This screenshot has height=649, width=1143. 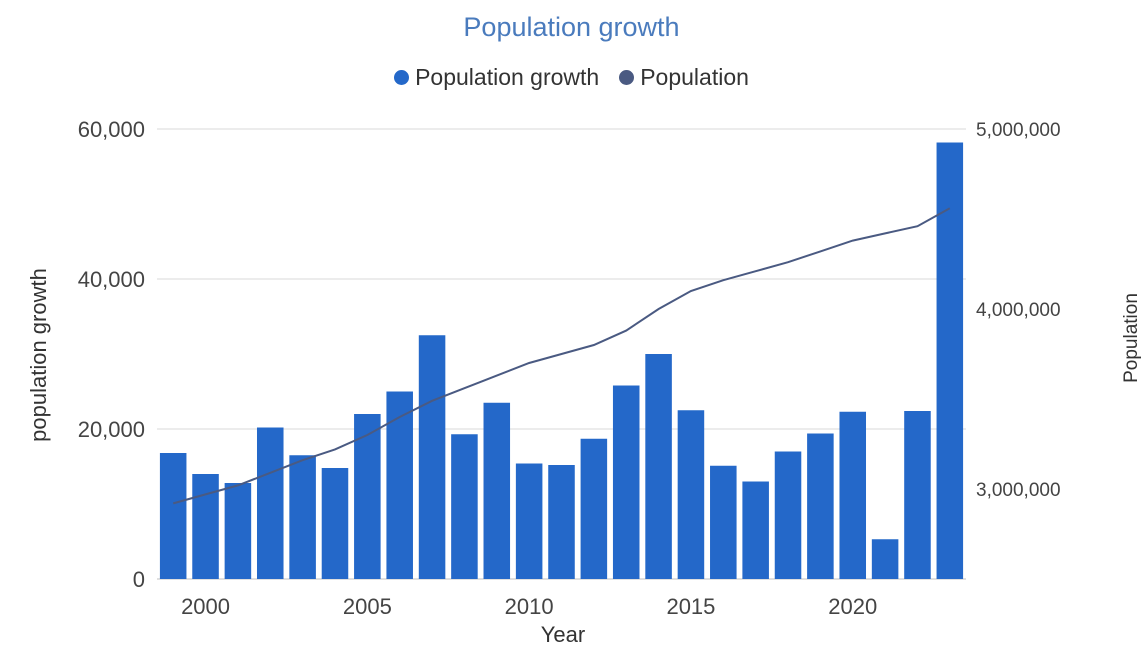 What do you see at coordinates (563, 634) in the screenshot?
I see `x-axis-title: Year` at bounding box center [563, 634].